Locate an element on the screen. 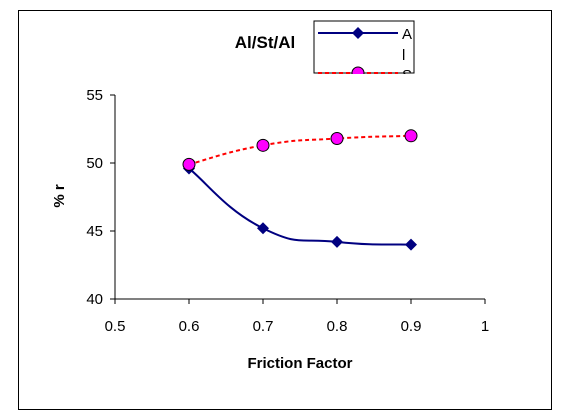 The image size is (570, 420). y-tick-label: 50 is located at coordinates (94, 163).